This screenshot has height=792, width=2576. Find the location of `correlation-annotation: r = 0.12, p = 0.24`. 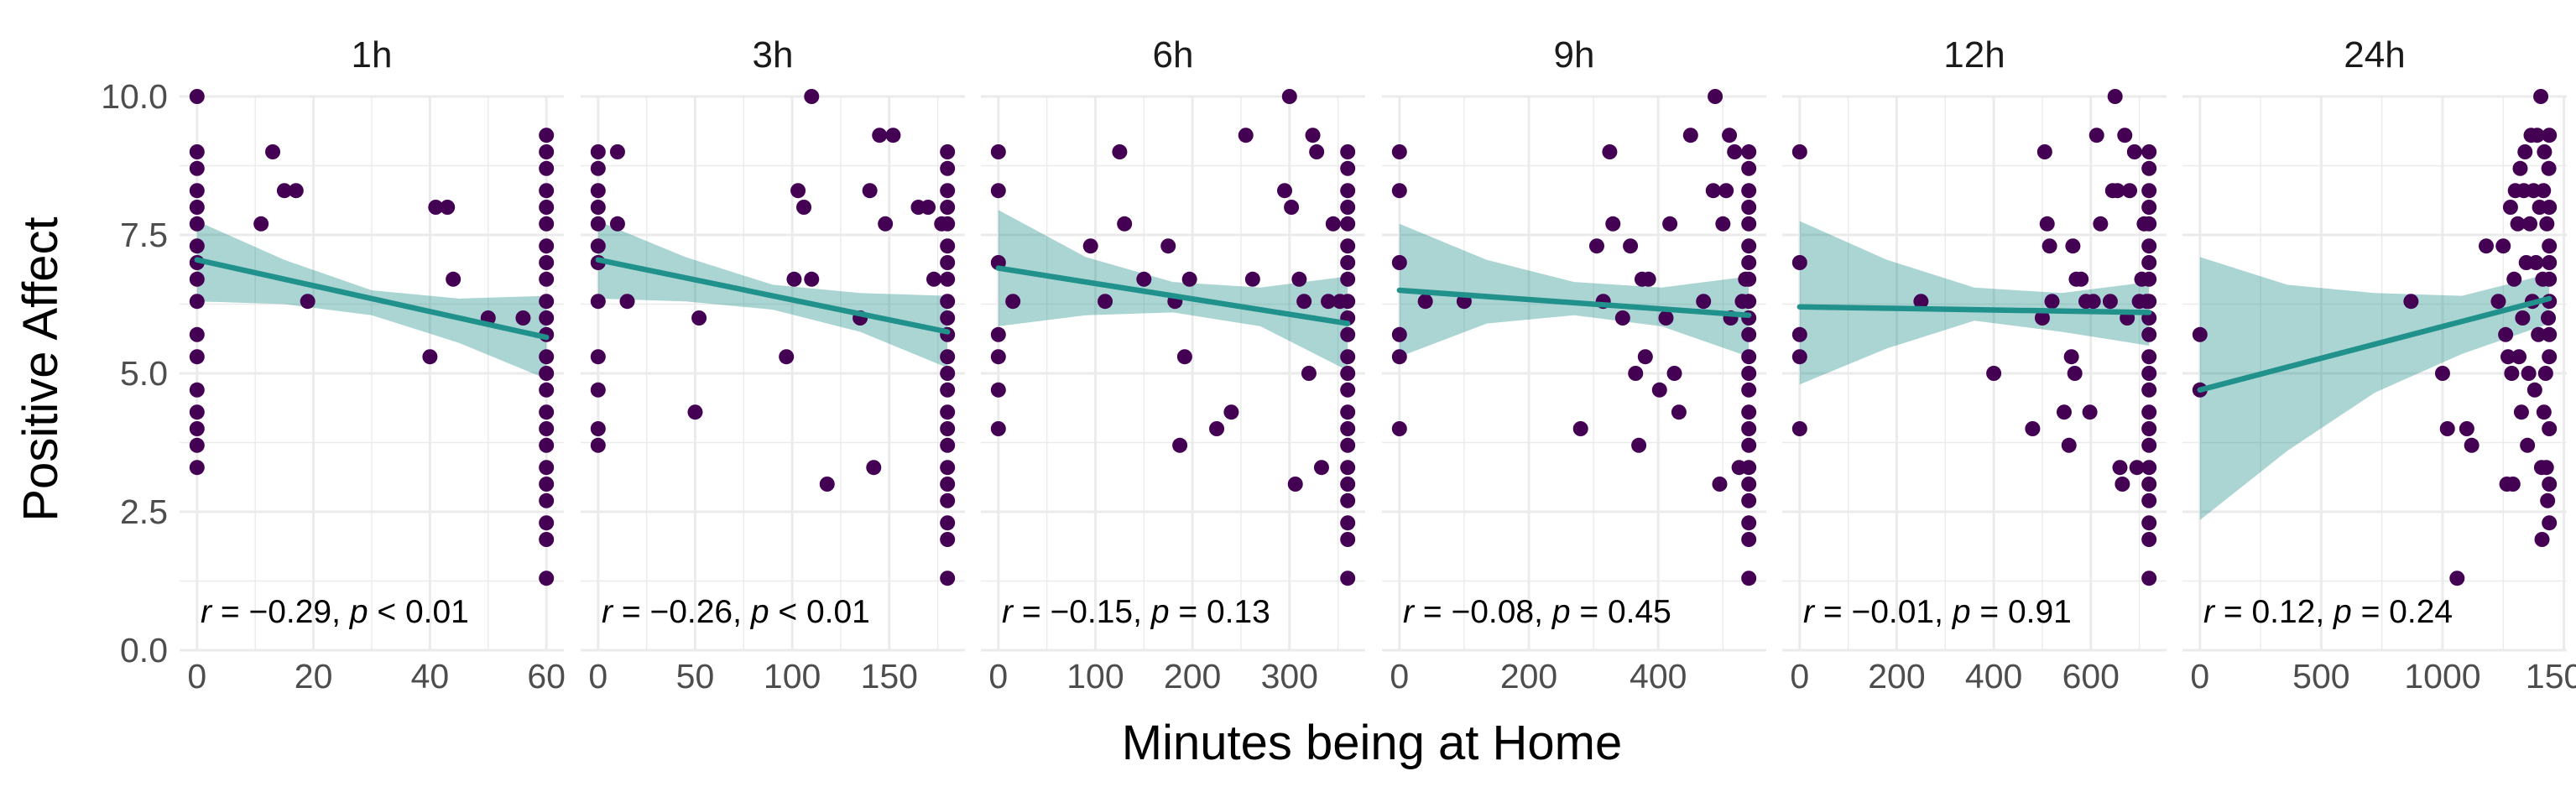

correlation-annotation: r = 0.12, p = 0.24 is located at coordinates (2328, 612).